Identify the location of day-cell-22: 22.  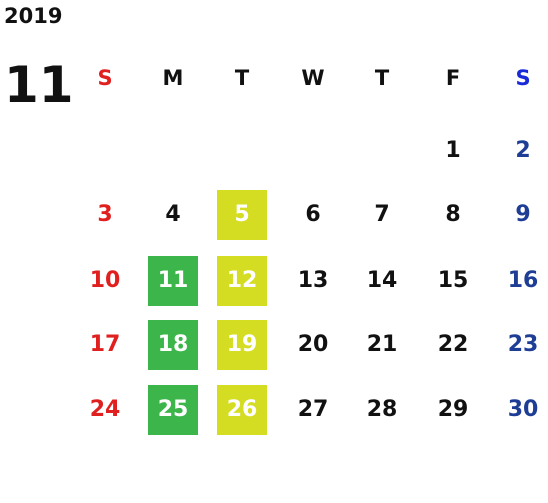
(453, 344).